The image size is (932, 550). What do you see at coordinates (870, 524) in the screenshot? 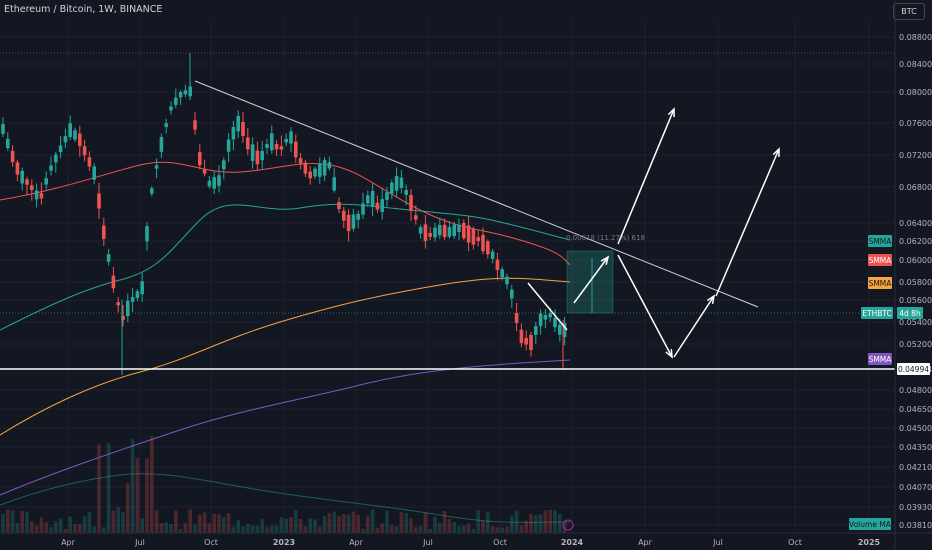
I see `volume-ma-badge-bg` at bounding box center [870, 524].